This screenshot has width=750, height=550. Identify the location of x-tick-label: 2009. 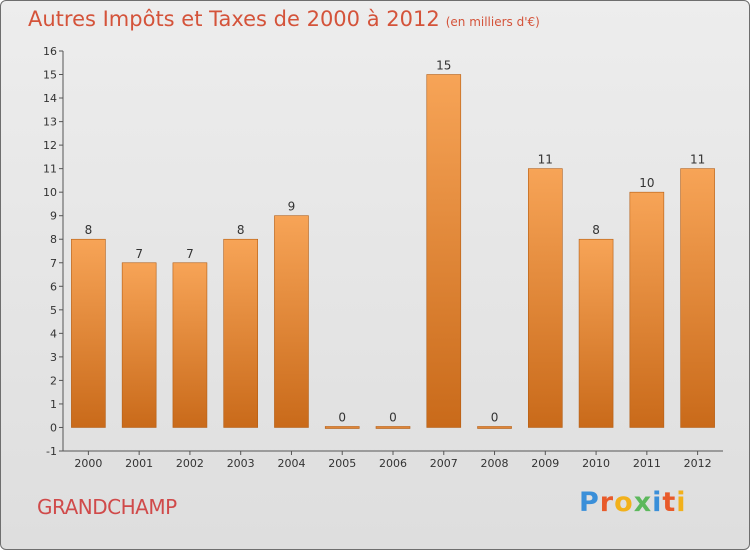
(545, 463).